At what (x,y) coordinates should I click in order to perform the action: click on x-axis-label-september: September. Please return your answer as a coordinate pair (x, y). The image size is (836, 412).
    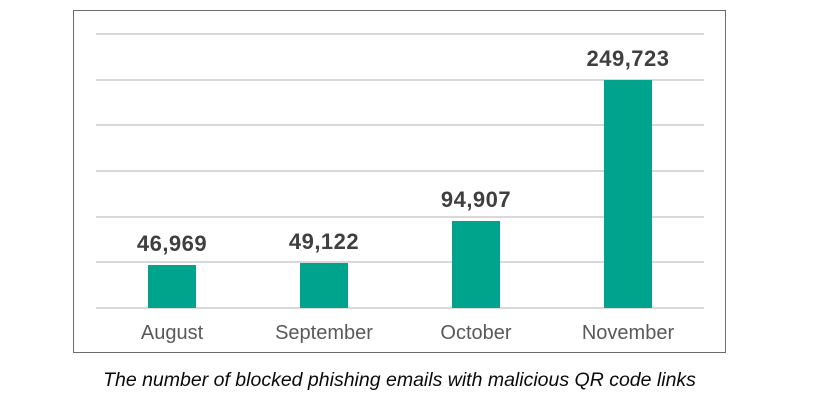
    Looking at the image, I should click on (324, 333).